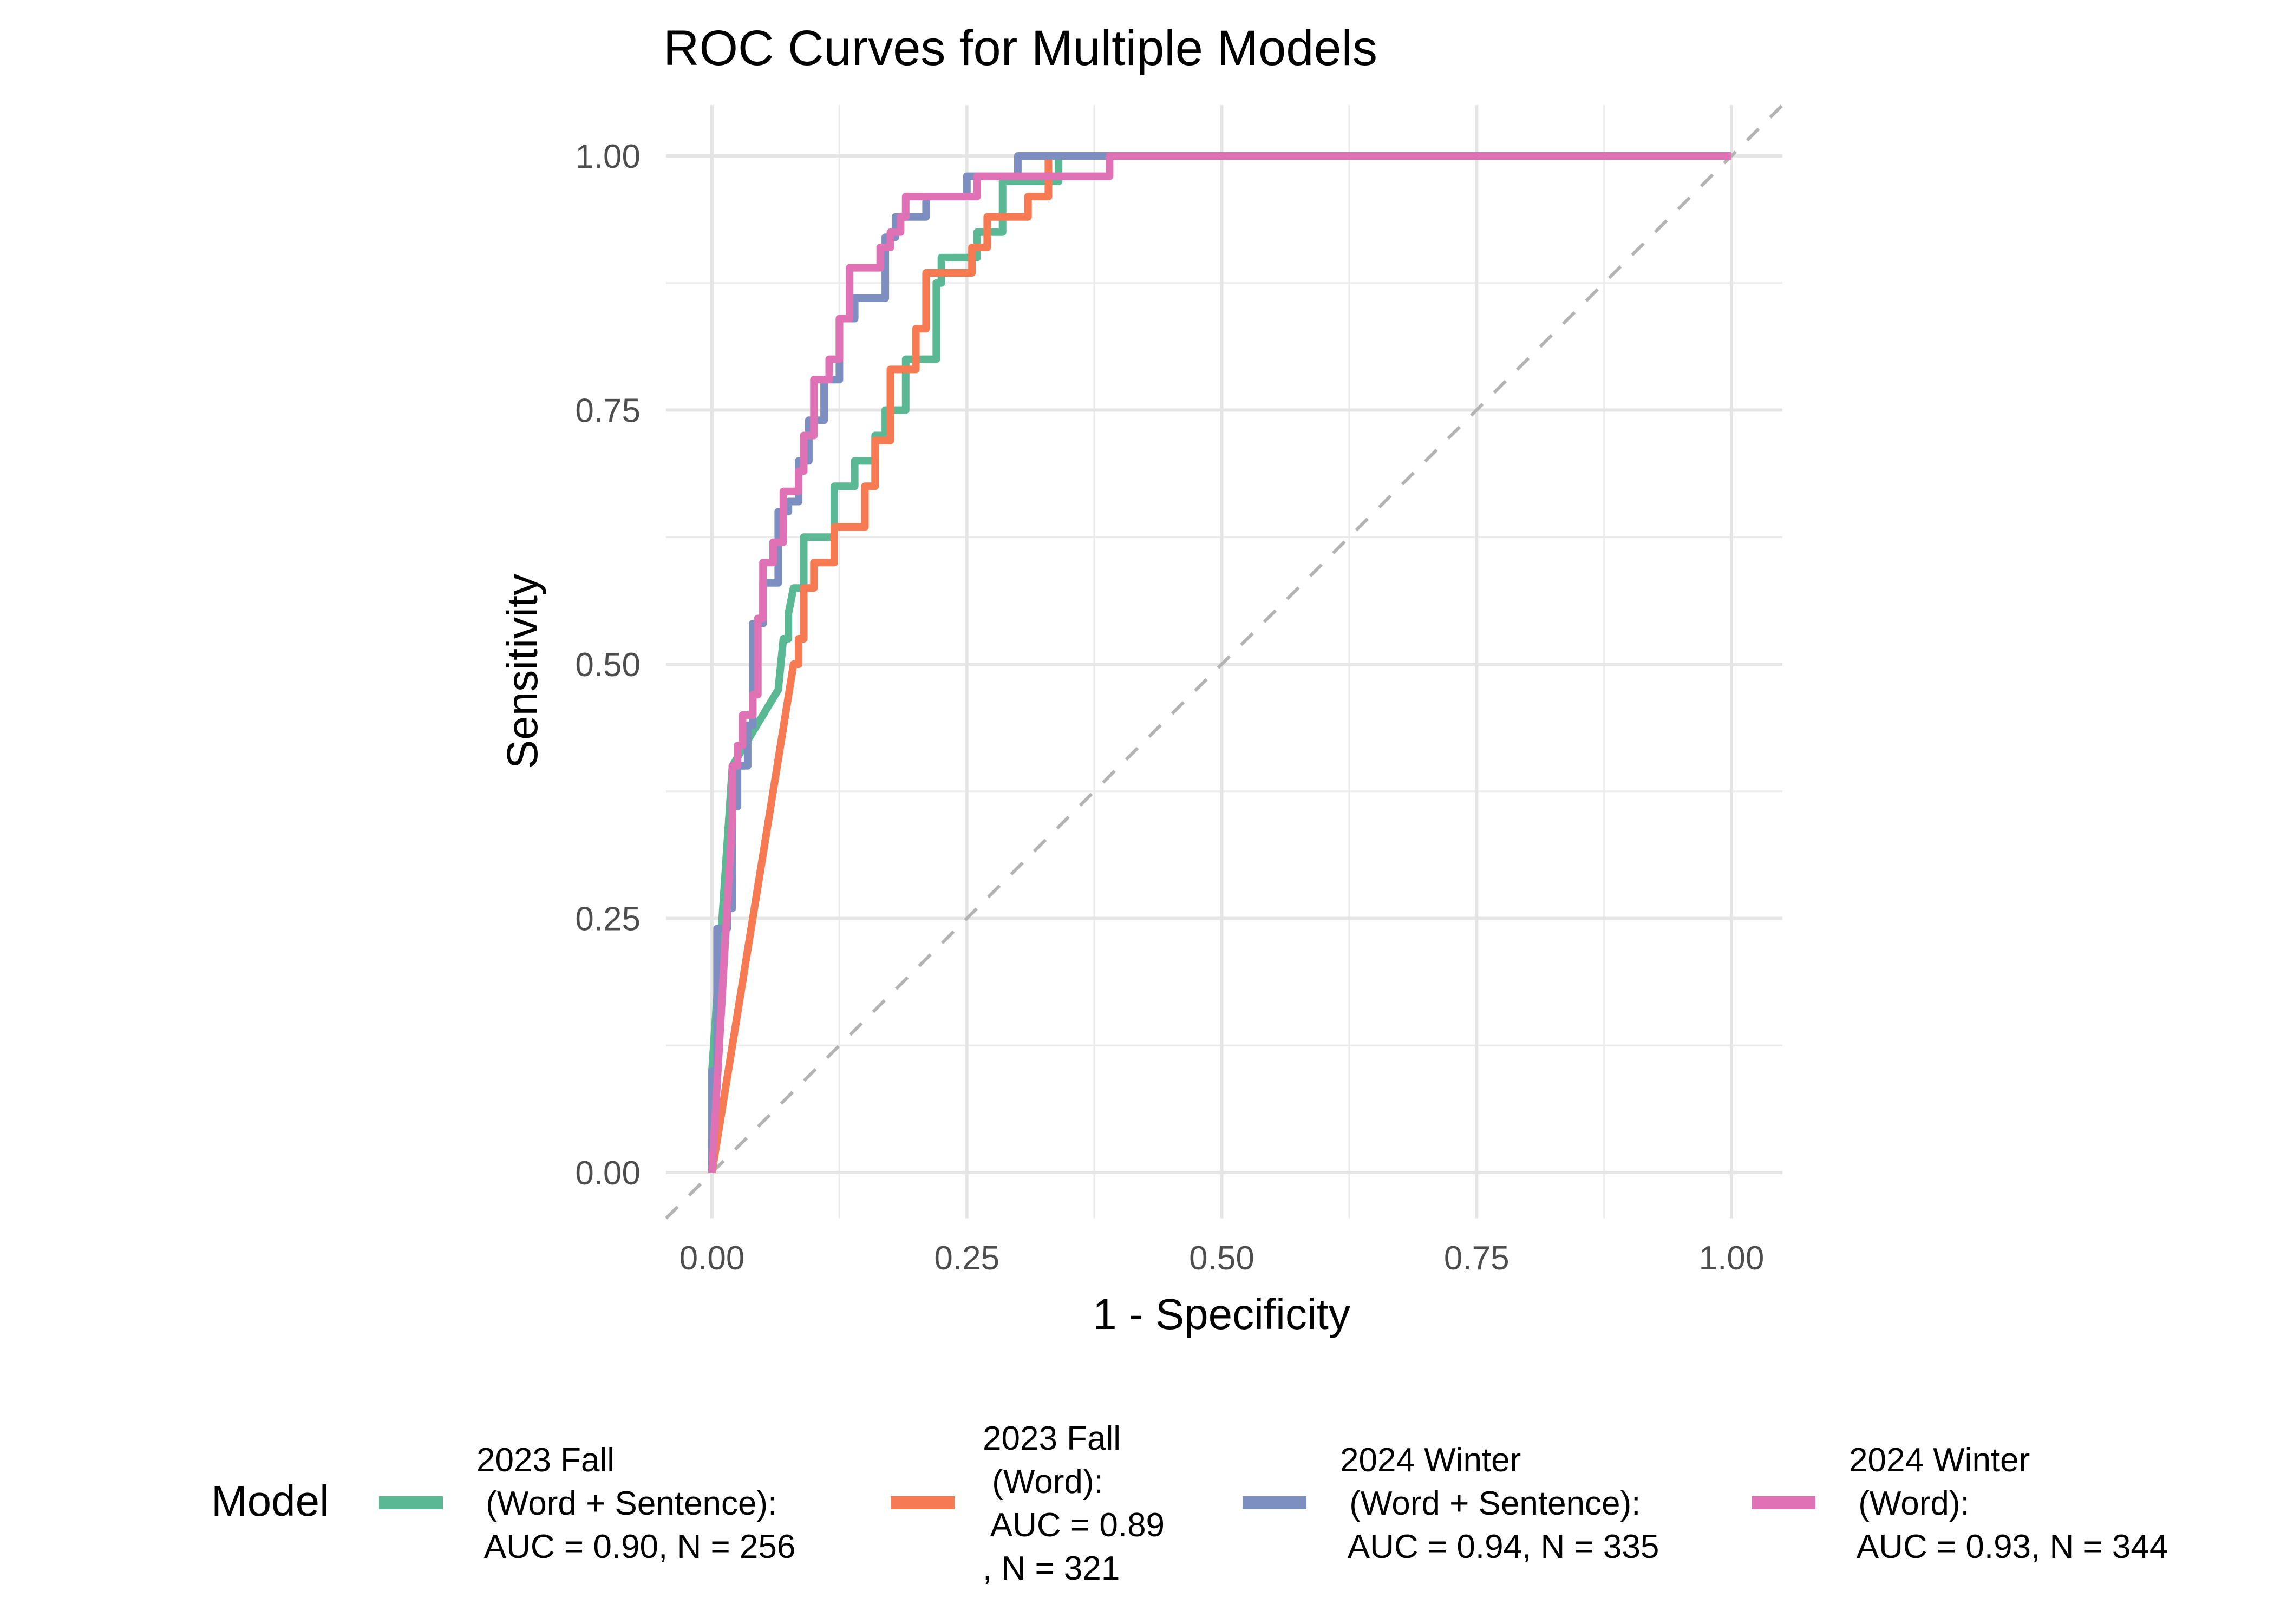  Describe the element at coordinates (636, 1547) in the screenshot. I see `legend-label-line: AUC = 0.90, N = 256` at that location.